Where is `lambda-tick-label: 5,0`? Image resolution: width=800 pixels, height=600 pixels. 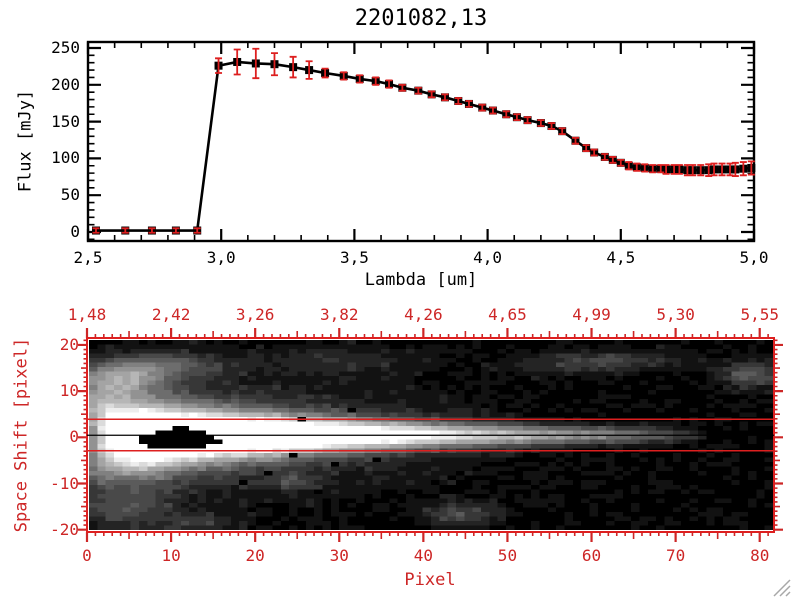
lambda-tick-label: 5,0 is located at coordinates (754, 257).